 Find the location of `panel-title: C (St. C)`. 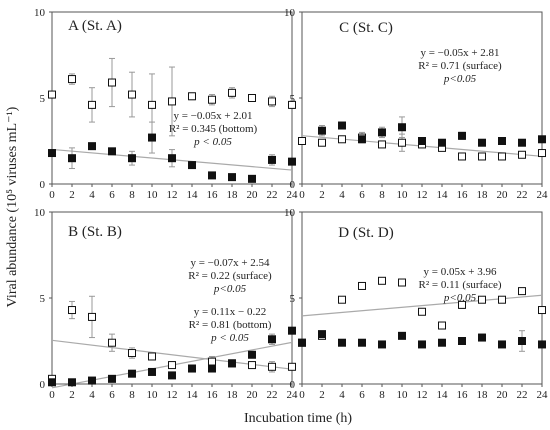

panel-title: C (St. C) is located at coordinates (366, 28).